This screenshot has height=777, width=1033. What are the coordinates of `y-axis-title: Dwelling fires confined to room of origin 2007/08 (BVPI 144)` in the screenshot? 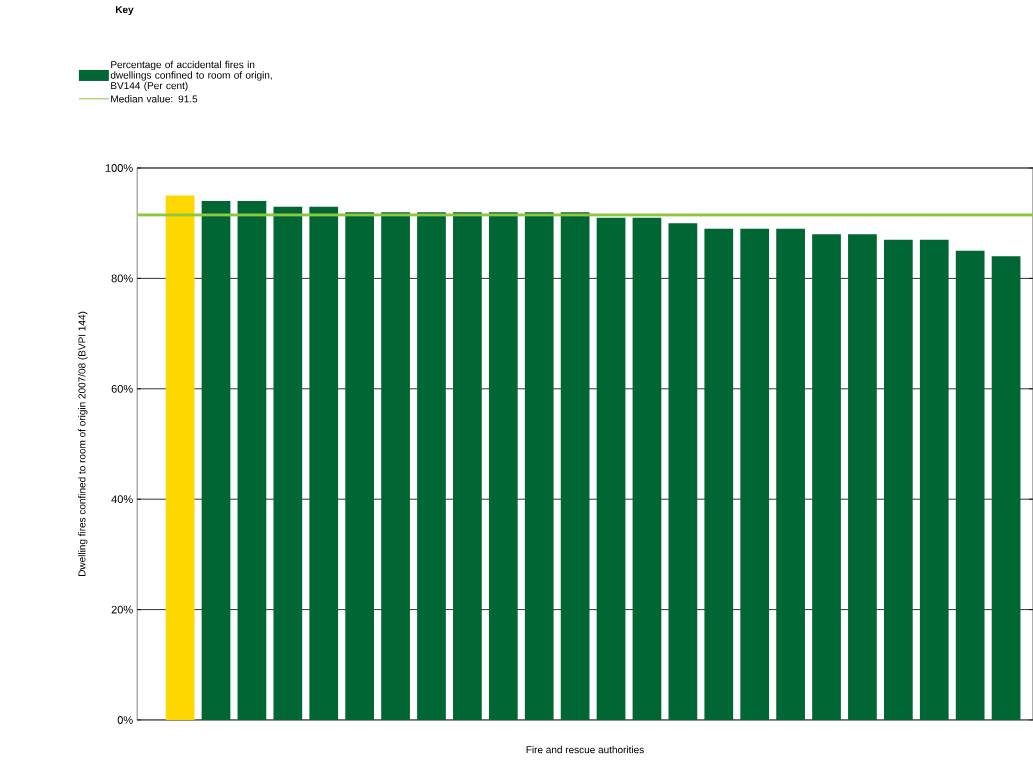 It's located at (83, 444).